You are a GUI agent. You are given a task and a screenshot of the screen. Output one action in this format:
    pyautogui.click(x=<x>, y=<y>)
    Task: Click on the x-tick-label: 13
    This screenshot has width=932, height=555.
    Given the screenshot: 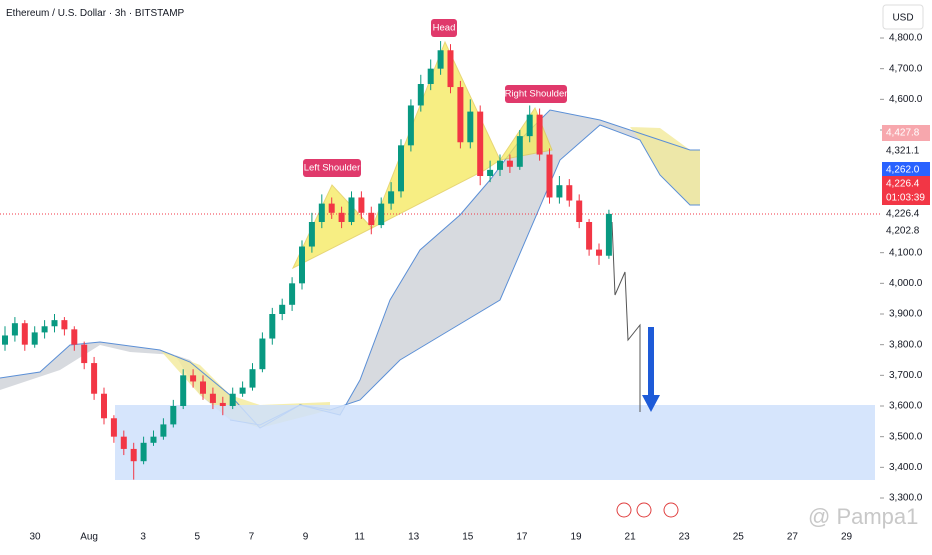 What is the action you would take?
    pyautogui.click(x=414, y=537)
    